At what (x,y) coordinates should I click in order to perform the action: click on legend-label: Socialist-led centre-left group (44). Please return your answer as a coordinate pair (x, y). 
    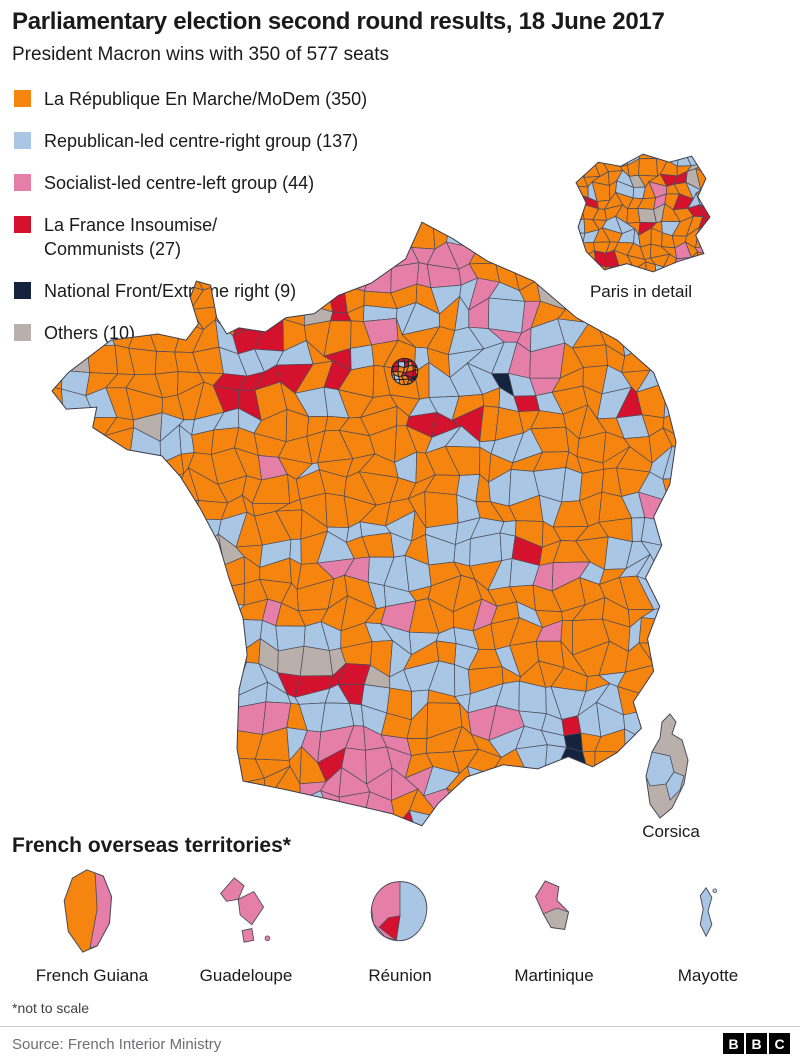
    Looking at the image, I should click on (179, 182).